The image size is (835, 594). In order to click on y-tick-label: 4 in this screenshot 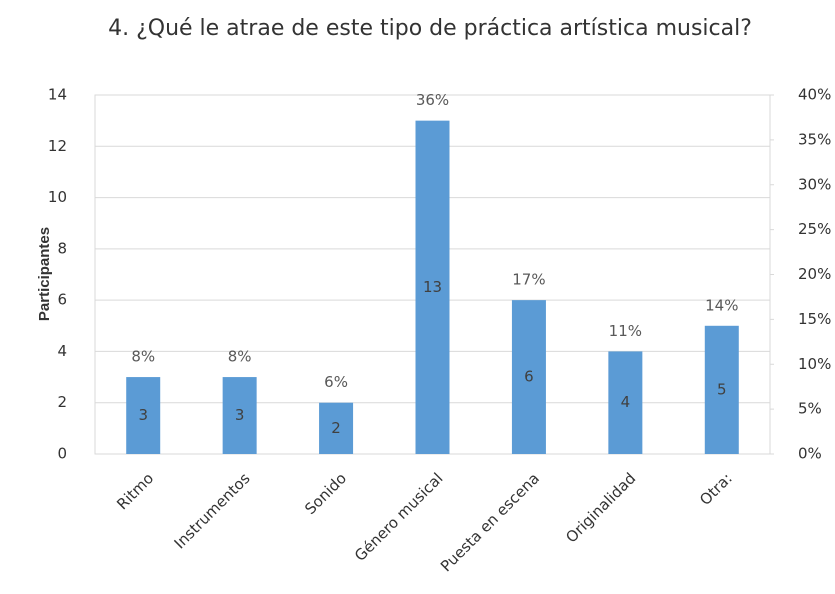, I will do `click(62, 351)`.